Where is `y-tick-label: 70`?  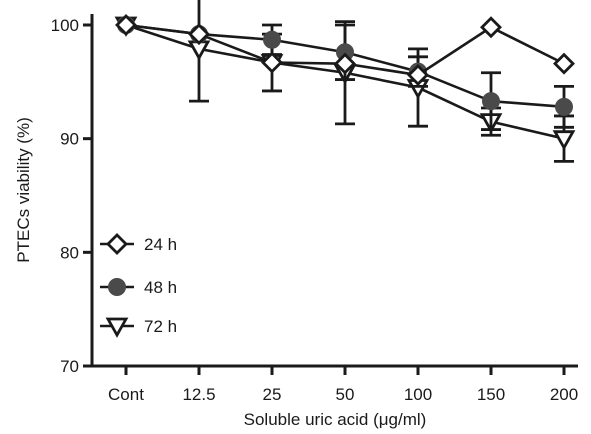 y-tick-label: 70 is located at coordinates (69, 366).